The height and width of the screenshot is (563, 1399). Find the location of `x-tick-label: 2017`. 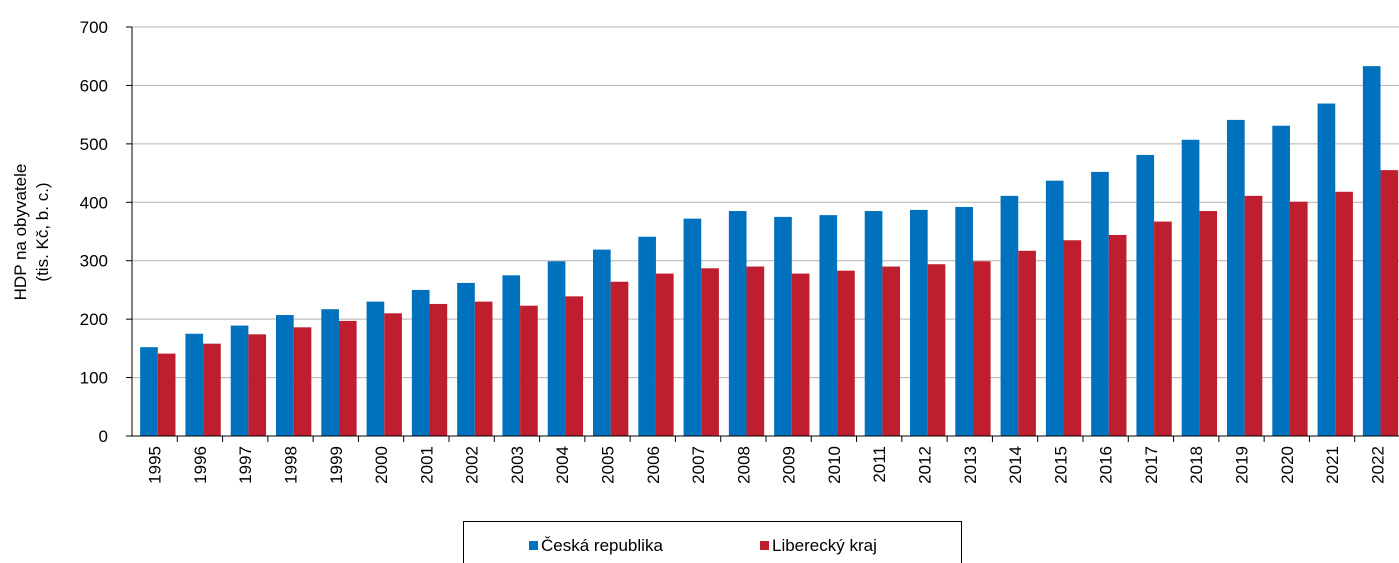

x-tick-label: 2017 is located at coordinates (1151, 465).